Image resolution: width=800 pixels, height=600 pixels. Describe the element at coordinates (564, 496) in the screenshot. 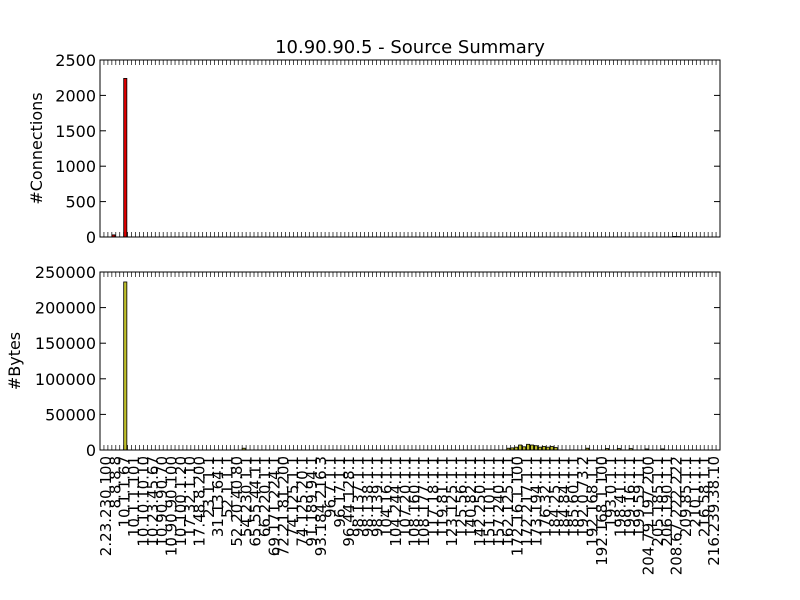

I see `xtick-label: 184.84.1.1` at that location.